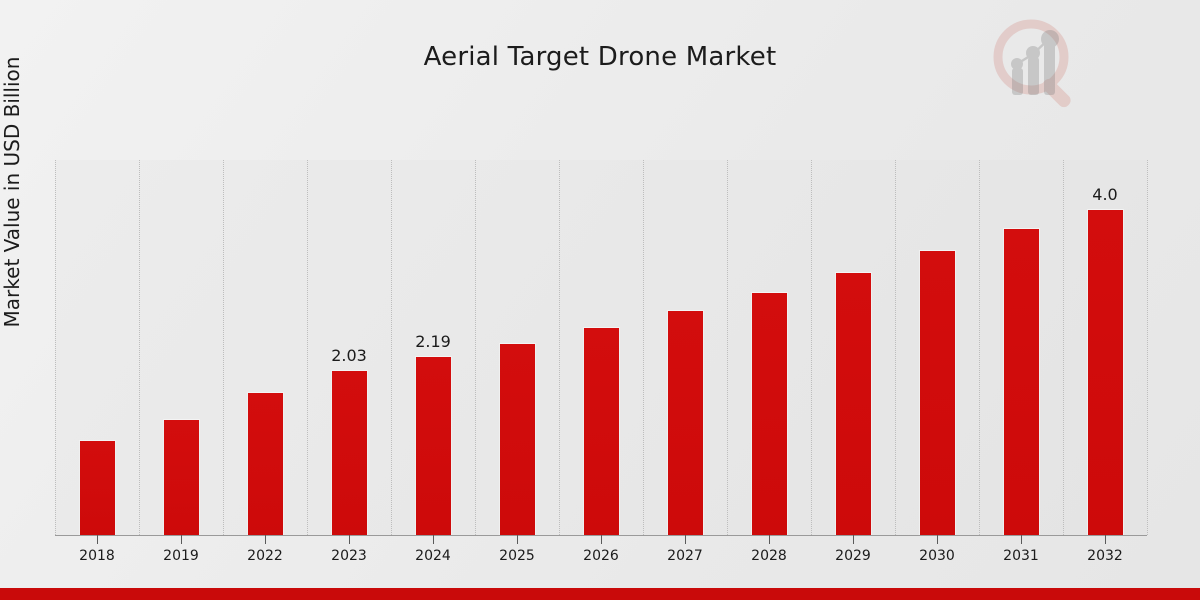  Describe the element at coordinates (600, 594) in the screenshot. I see `footer-accent-bar` at that location.